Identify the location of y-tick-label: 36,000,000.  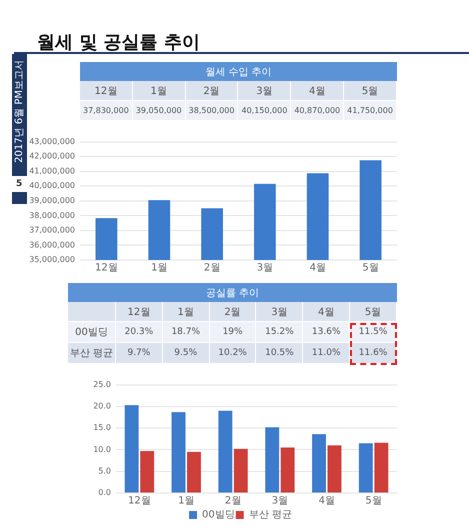
(52, 245).